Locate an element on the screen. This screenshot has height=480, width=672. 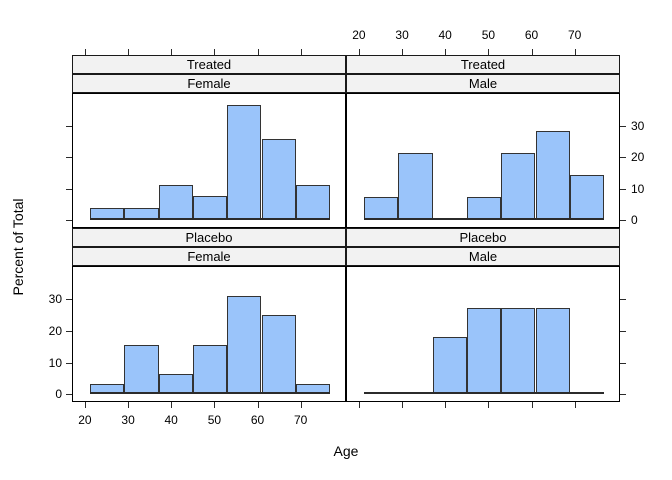
panel-treated-male is located at coordinates (483, 160).